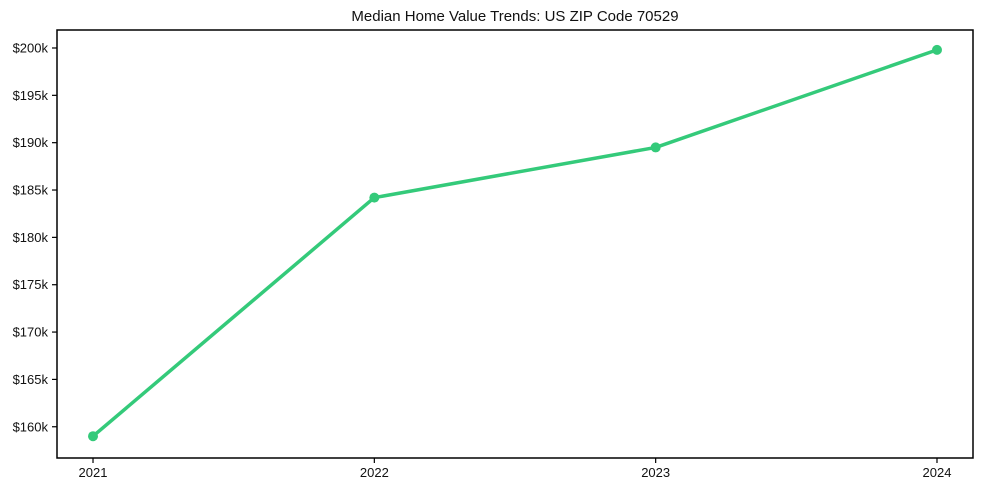 The image size is (990, 490). Describe the element at coordinates (655, 147) in the screenshot. I see `data-point-2023` at that location.